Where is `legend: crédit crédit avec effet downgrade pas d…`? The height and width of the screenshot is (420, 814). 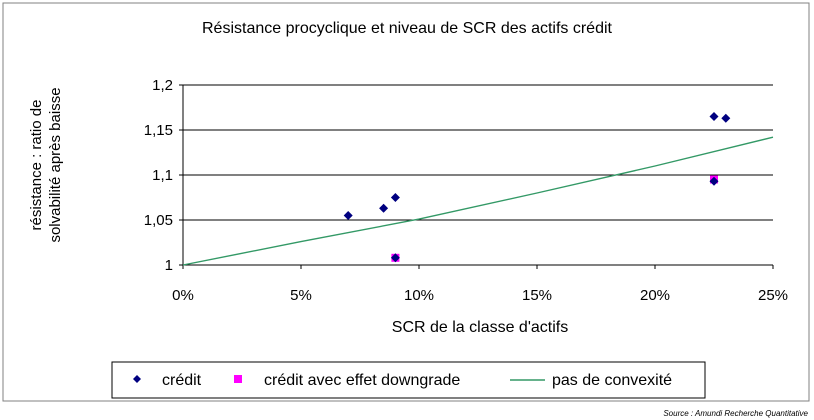
legend: crédit crédit avec effet downgrade pas d… is located at coordinates (408, 380).